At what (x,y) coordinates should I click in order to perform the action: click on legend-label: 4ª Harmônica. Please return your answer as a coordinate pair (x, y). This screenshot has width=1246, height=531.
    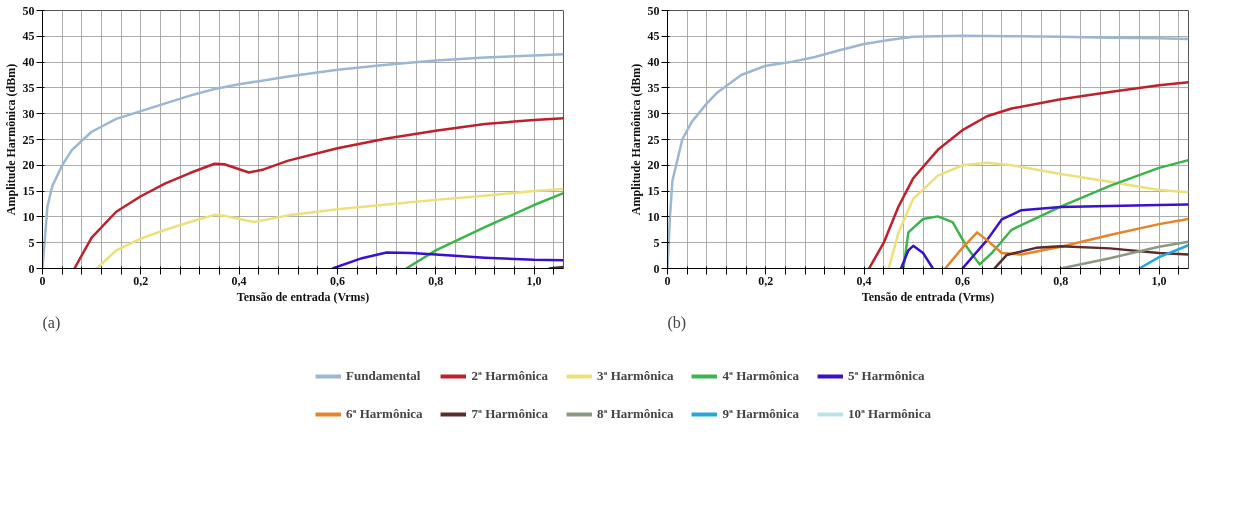
    Looking at the image, I should click on (760, 376).